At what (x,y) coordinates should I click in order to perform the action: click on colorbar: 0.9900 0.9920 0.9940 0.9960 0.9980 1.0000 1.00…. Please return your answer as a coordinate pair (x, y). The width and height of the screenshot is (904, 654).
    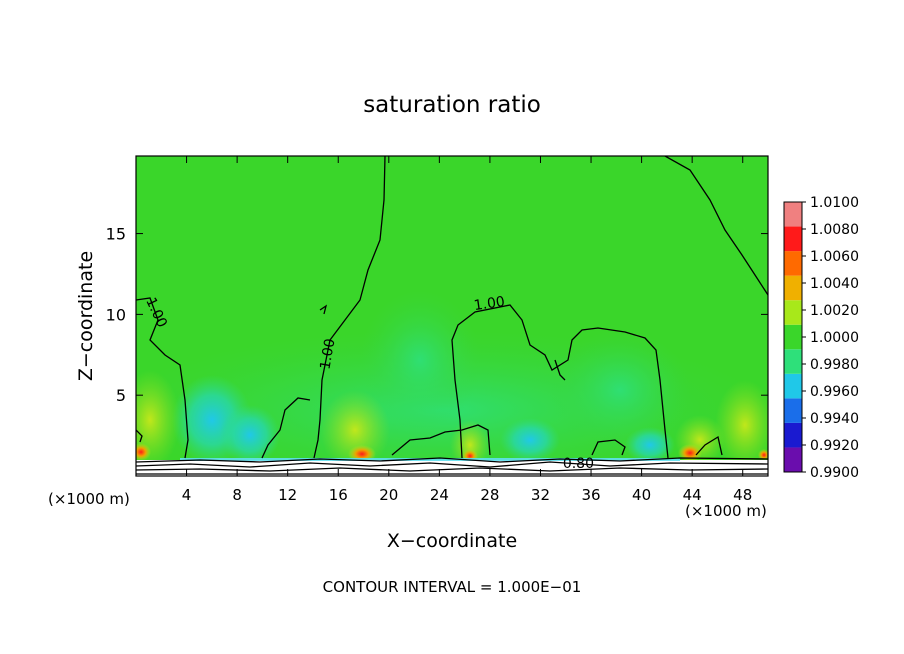
    Looking at the image, I should click on (821, 338).